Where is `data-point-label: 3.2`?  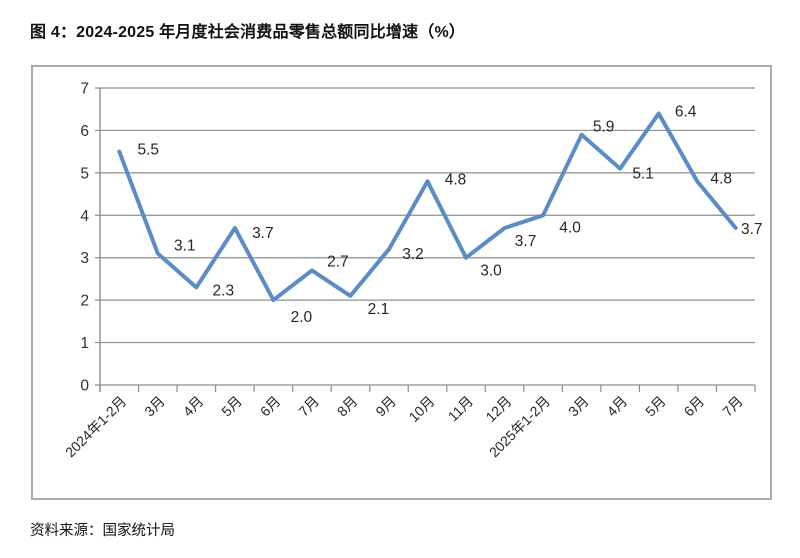 data-point-label: 3.2 is located at coordinates (413, 254).